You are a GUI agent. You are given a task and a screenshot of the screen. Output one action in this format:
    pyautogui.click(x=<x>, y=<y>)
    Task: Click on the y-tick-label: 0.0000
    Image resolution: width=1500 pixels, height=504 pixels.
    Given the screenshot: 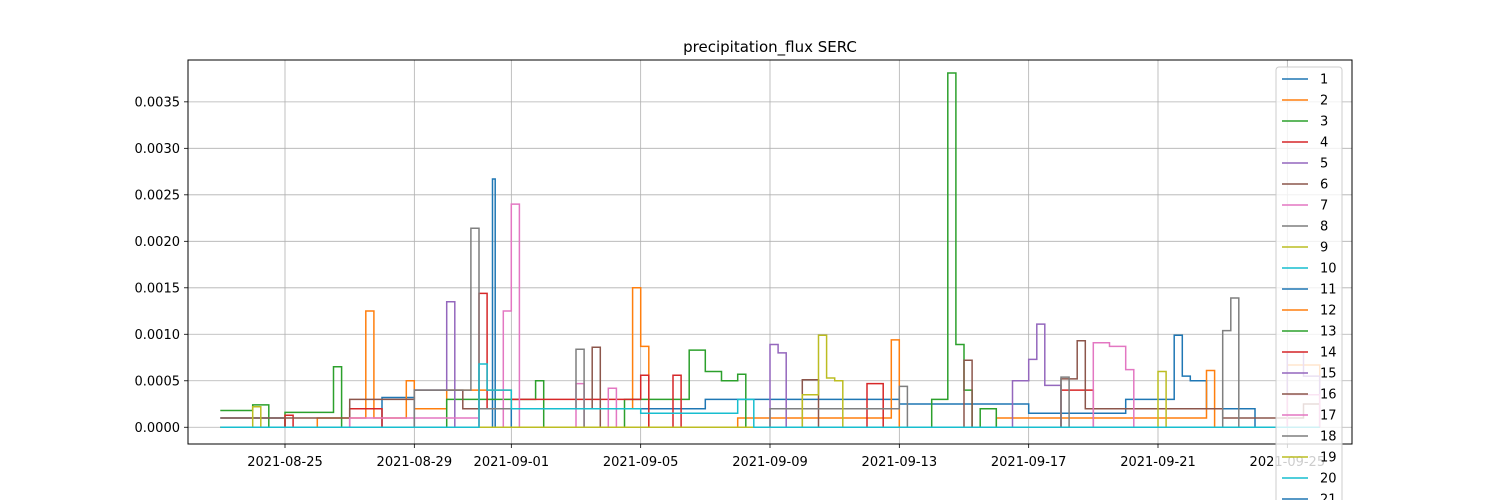 What is the action you would take?
    pyautogui.click(x=158, y=428)
    